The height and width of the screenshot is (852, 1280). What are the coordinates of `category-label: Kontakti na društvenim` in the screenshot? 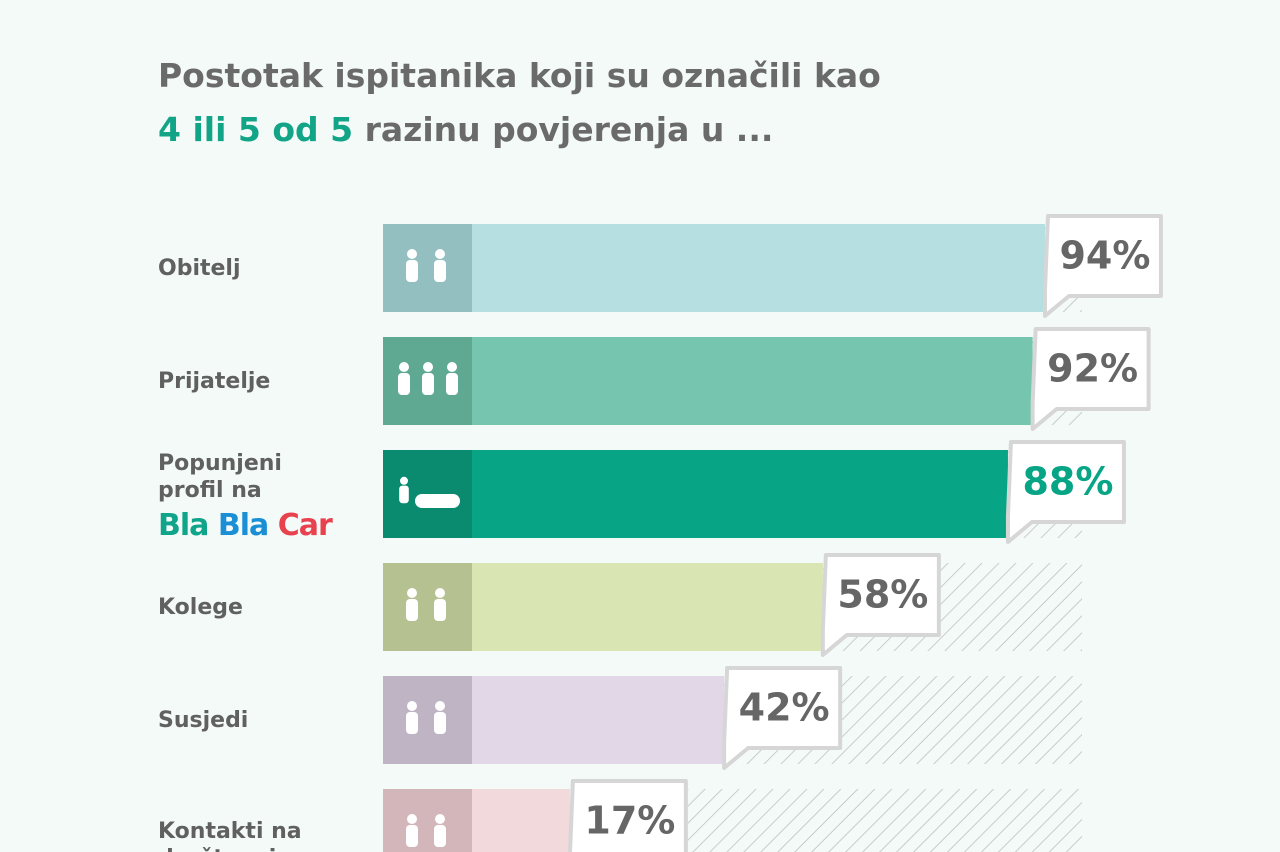 It's located at (230, 835).